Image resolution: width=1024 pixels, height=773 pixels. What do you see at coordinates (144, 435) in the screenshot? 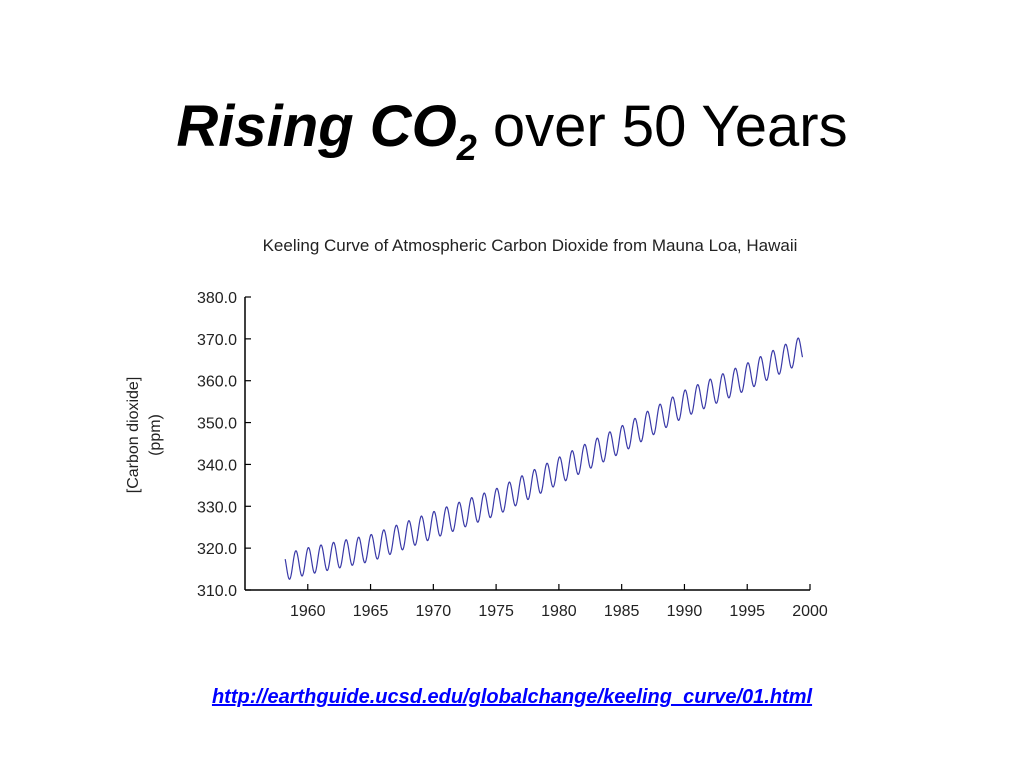
I see `y-axis-label: [Carbon dioxide] (ppm)` at bounding box center [144, 435].